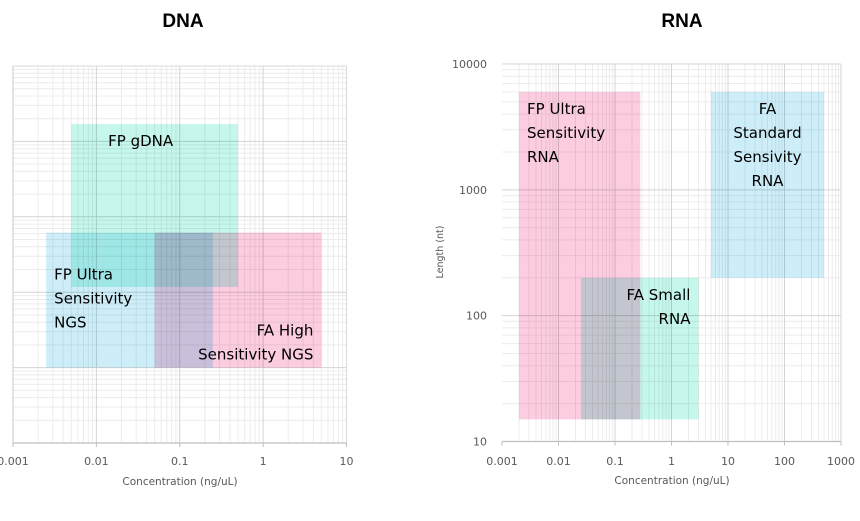 The width and height of the screenshot is (860, 521). What do you see at coordinates (469, 253) in the screenshot?
I see `rna-y-tick-labels: 10 100 1000 10000` at bounding box center [469, 253].